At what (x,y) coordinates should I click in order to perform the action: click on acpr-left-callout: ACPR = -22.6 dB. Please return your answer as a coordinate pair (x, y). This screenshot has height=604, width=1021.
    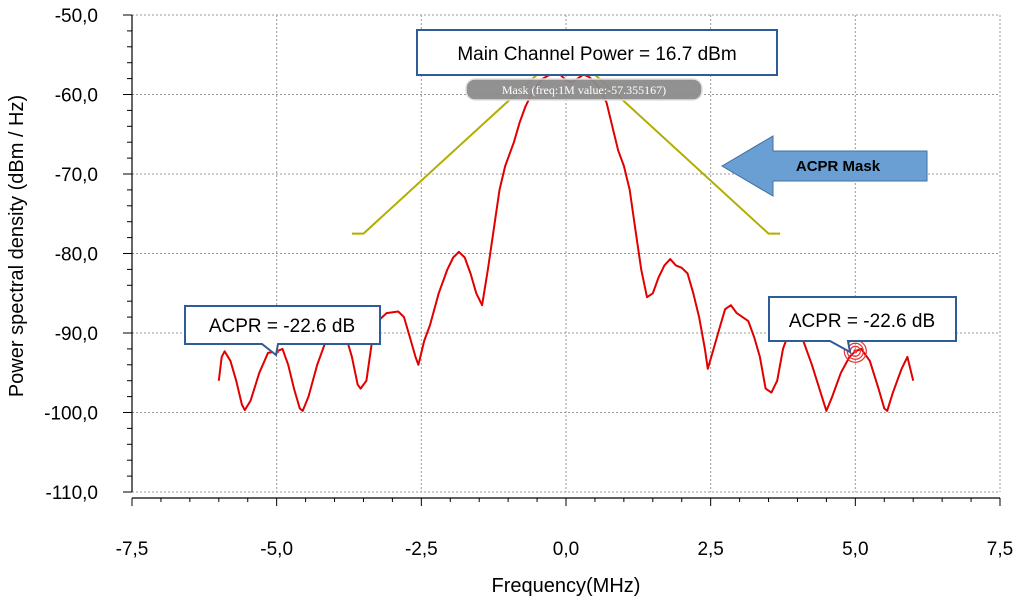
    Looking at the image, I should click on (282, 331).